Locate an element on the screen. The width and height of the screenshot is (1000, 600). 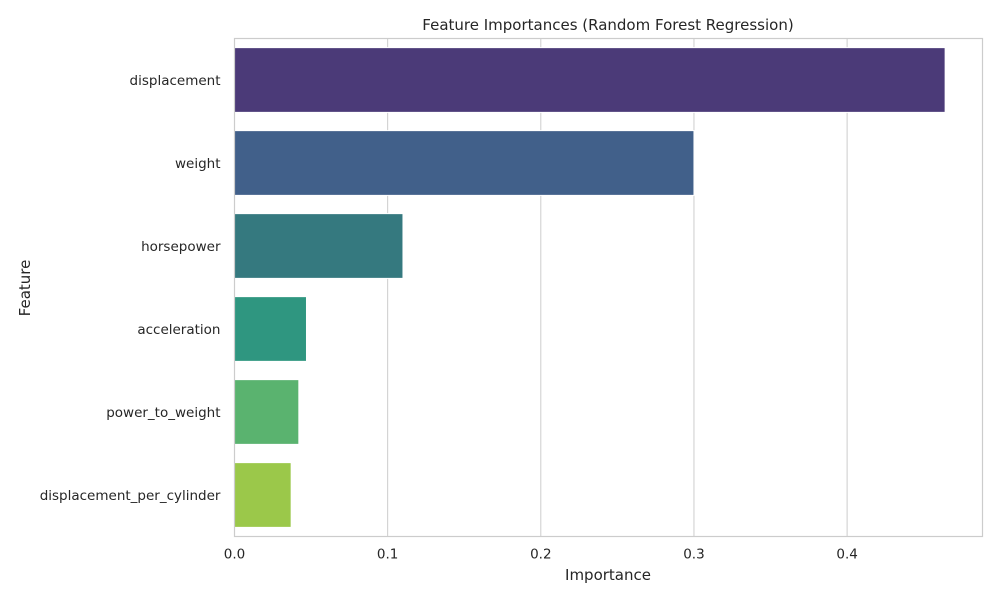
x-tick-labels: 0.0 0.1 0.2 0.3 0.4 is located at coordinates (541, 555).